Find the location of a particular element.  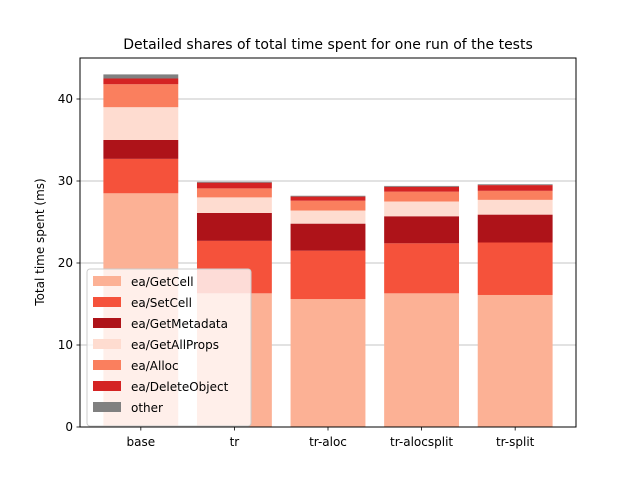

bar-segment-ea-getmetadata-tr-aloc is located at coordinates (328, 237).